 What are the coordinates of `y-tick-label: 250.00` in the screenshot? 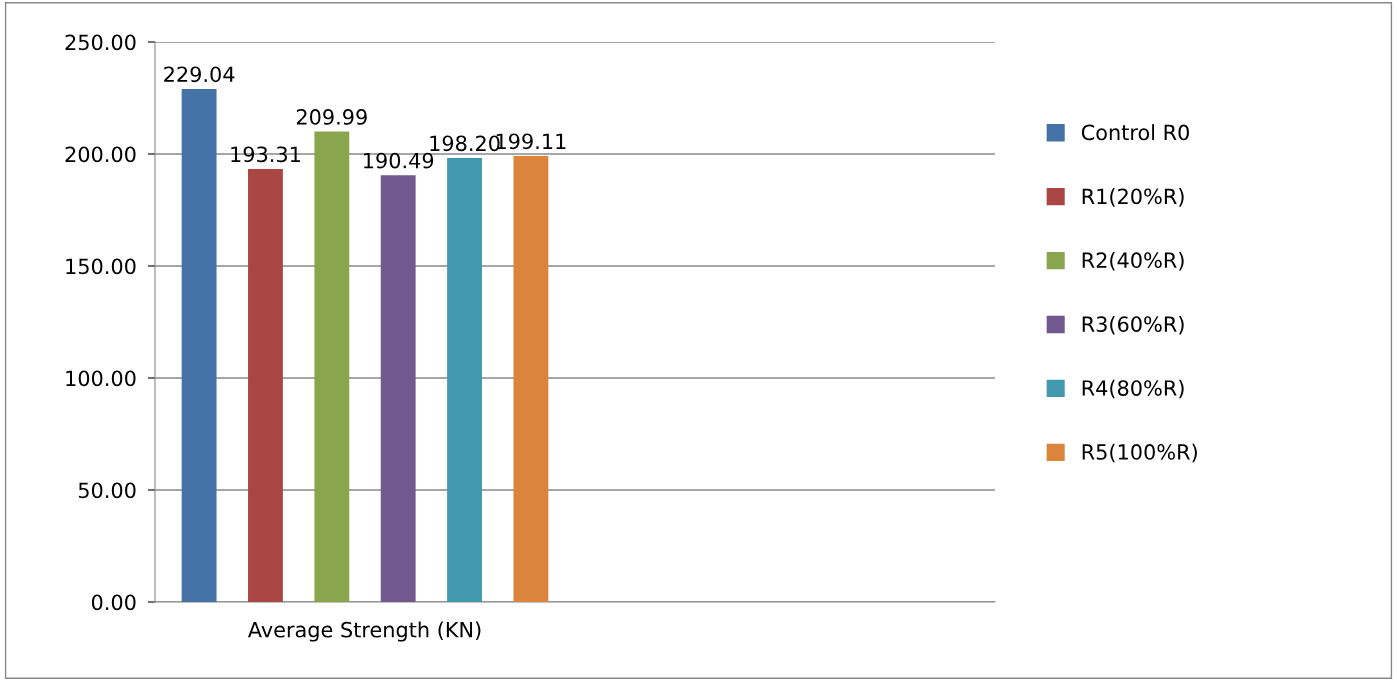 It's located at (100, 42).